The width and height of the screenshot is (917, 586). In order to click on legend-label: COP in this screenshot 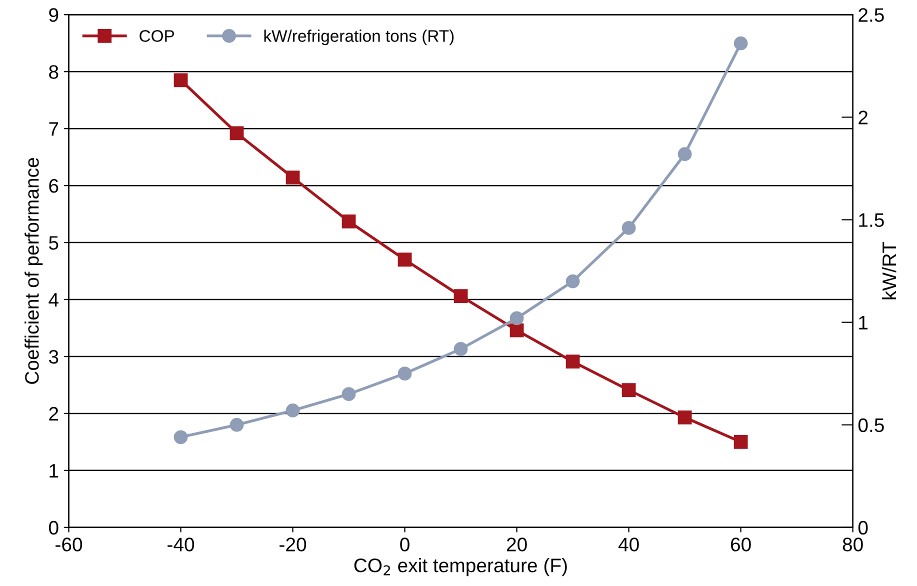, I will do `click(157, 36)`.